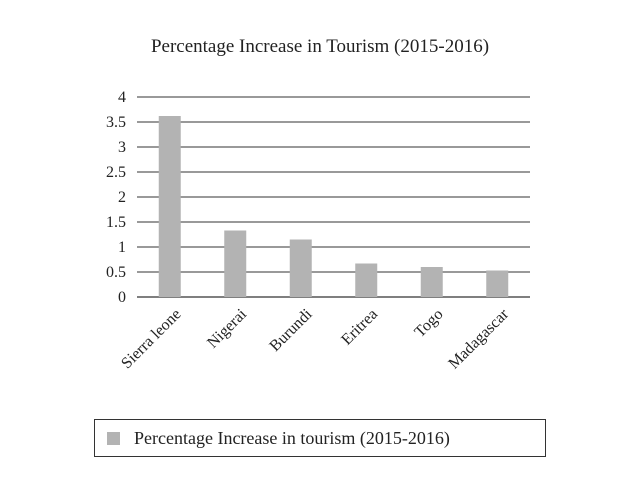  What do you see at coordinates (122, 97) in the screenshot?
I see `y-tick-label: 4` at bounding box center [122, 97].